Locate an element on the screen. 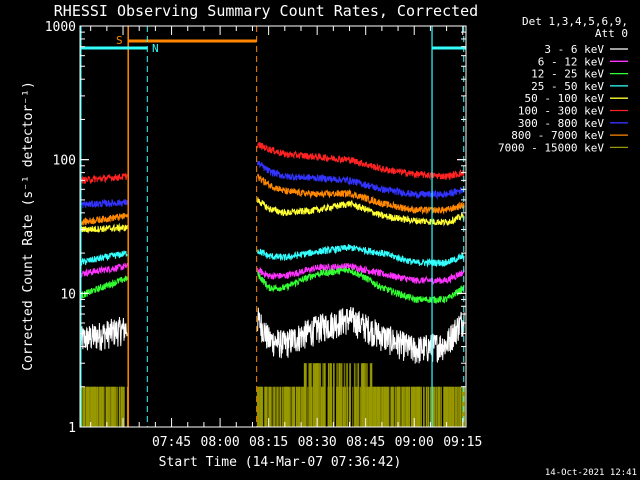  timestamp: 14-Oct-2021 12:41 is located at coordinates (591, 473).